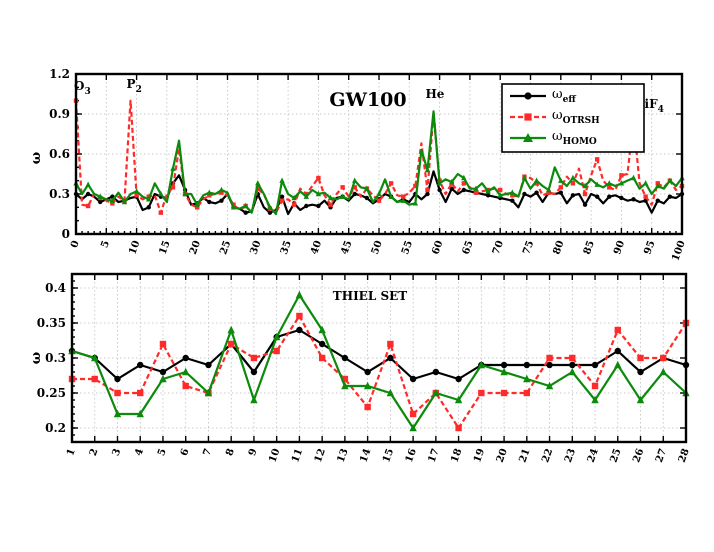 The image size is (714, 552). What do you see at coordinates (230, 452) in the screenshot?
I see `xtick-label: 8` at bounding box center [230, 452].